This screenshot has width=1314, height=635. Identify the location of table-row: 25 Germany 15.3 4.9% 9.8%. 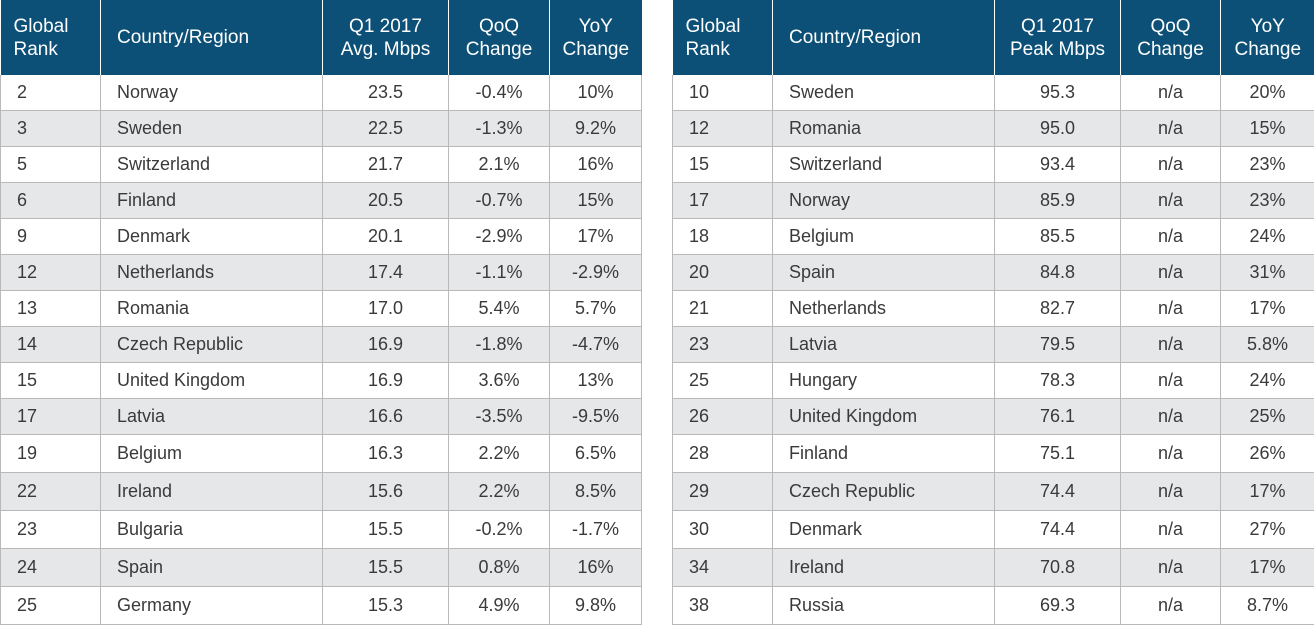
(321, 605).